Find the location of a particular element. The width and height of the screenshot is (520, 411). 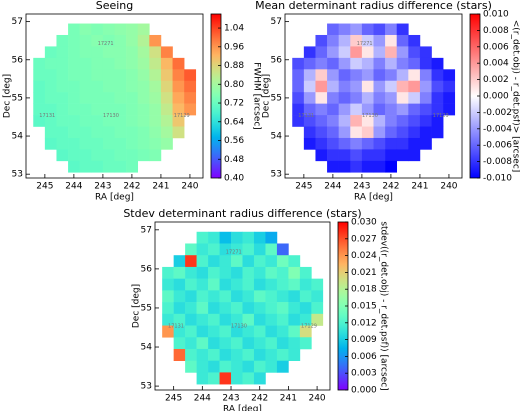

x-tick-label: 244 is located at coordinates (202, 399).